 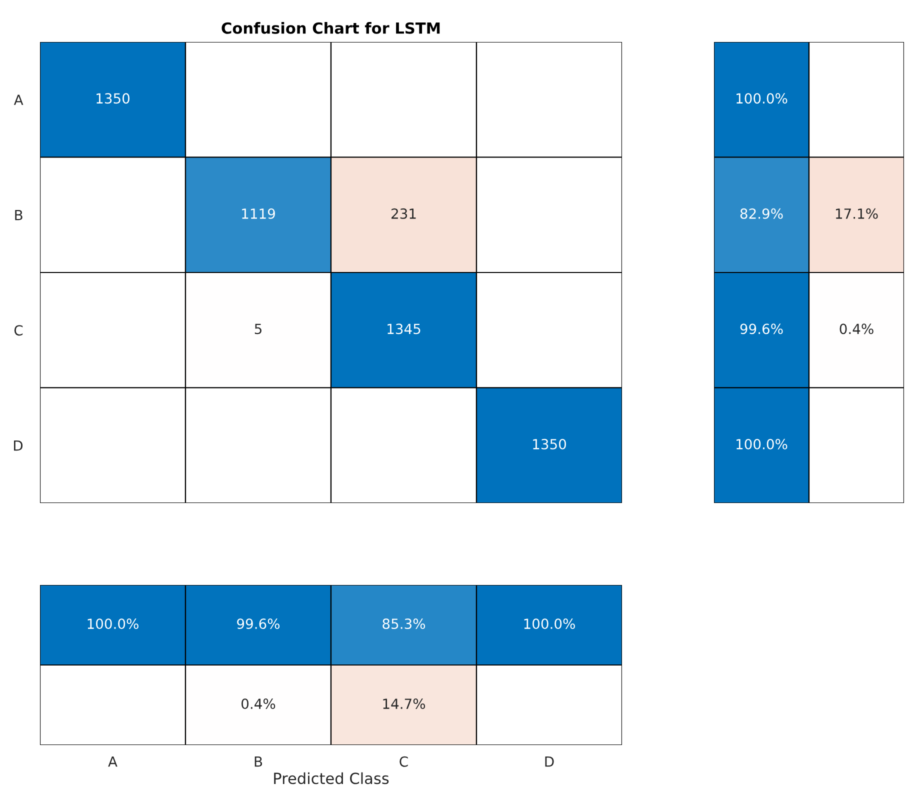 I want to click on y-tick-label: D, so click(x=18, y=445).